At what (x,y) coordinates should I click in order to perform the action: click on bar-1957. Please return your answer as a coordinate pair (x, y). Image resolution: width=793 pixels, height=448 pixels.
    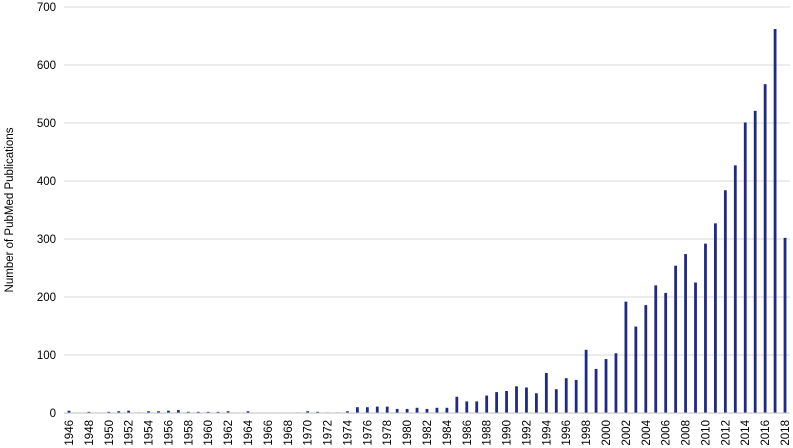
    Looking at the image, I should click on (178, 411).